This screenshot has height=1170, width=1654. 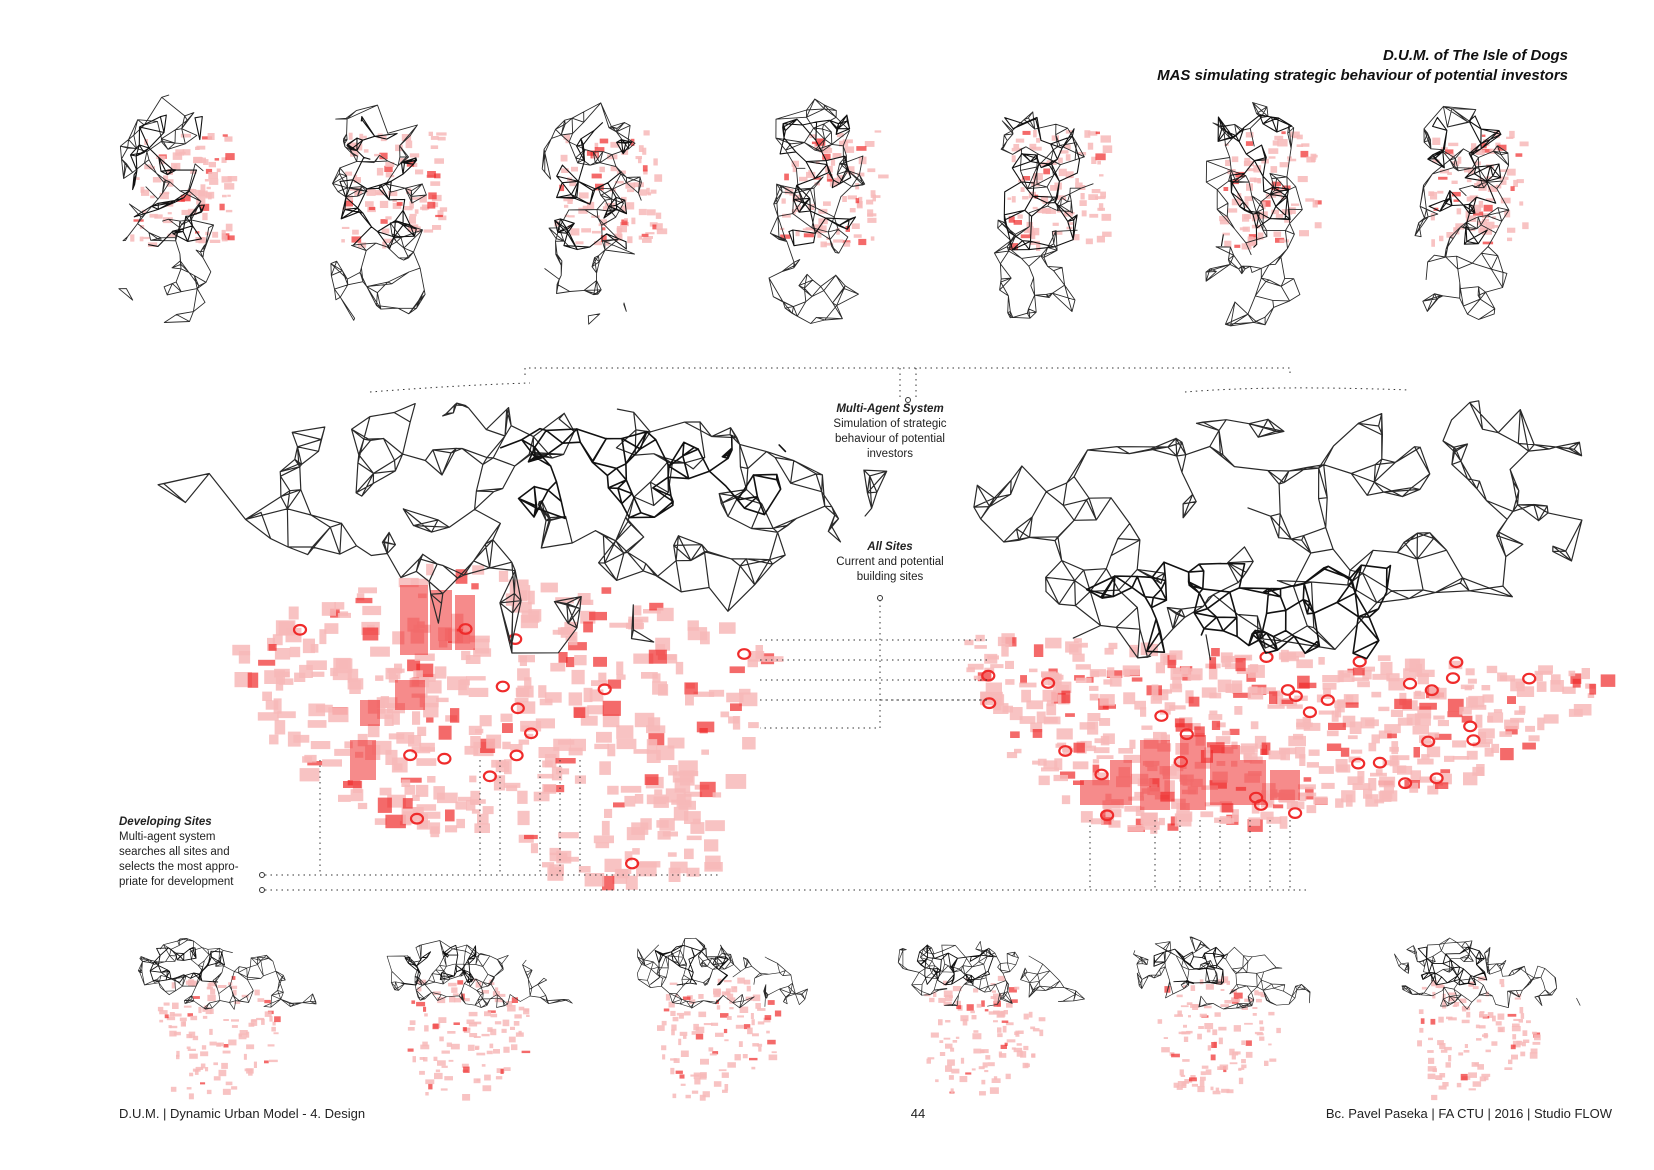 What do you see at coordinates (450, 387) in the screenshot?
I see `guide-left-arc` at bounding box center [450, 387].